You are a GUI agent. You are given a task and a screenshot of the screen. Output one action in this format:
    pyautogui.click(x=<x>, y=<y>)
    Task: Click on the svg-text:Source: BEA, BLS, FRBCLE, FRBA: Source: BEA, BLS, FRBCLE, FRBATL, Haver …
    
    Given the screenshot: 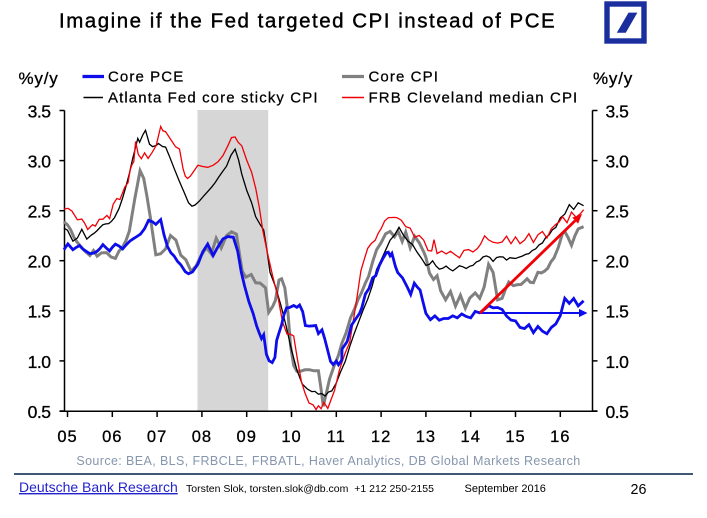 What is the action you would take?
    pyautogui.click(x=328, y=461)
    